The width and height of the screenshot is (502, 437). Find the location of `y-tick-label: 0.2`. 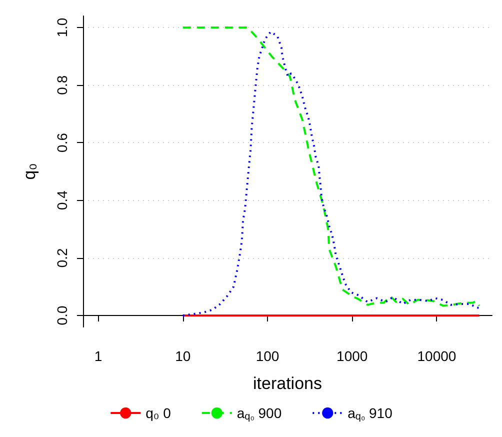

y-tick-label: 0.2 is located at coordinates (62, 258).